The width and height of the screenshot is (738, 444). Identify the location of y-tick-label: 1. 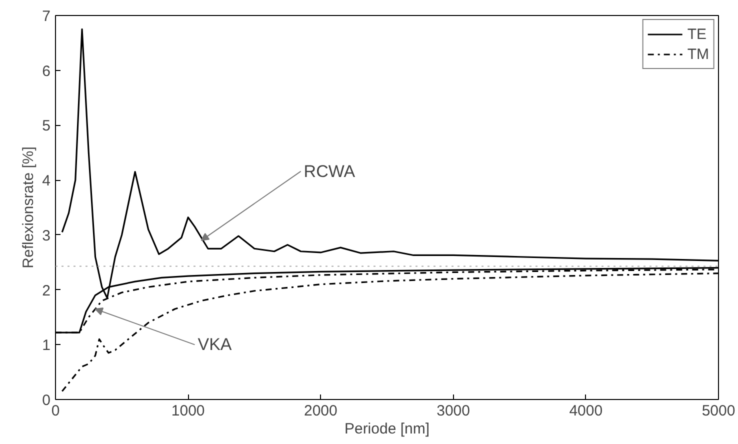
(46, 345).